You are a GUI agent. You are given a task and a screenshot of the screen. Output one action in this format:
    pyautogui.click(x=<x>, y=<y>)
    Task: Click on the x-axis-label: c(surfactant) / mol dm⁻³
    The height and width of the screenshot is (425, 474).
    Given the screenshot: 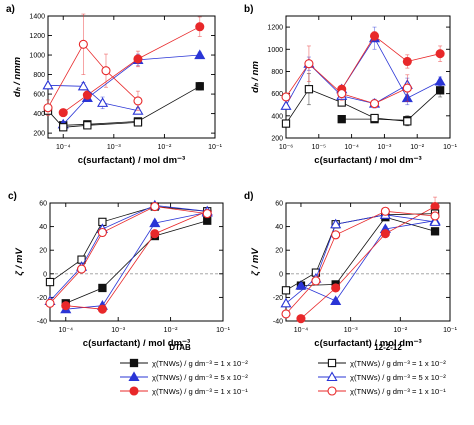 What is the action you would take?
    pyautogui.click(x=136, y=343)
    